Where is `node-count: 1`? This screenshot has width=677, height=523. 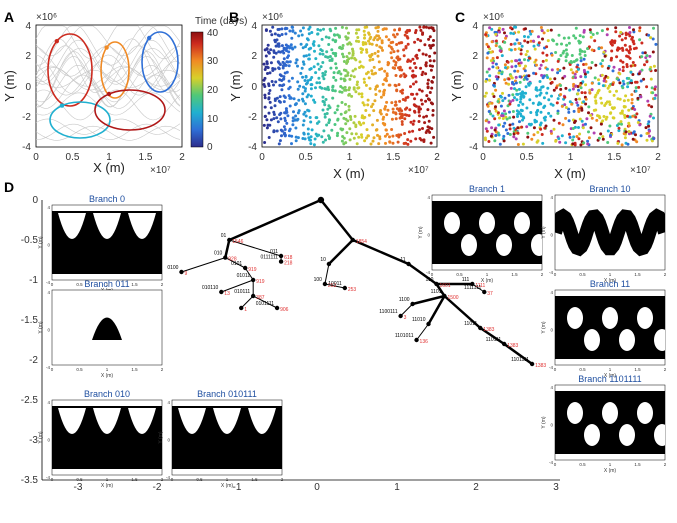
node-count: 1 is located at coordinates (245, 310).